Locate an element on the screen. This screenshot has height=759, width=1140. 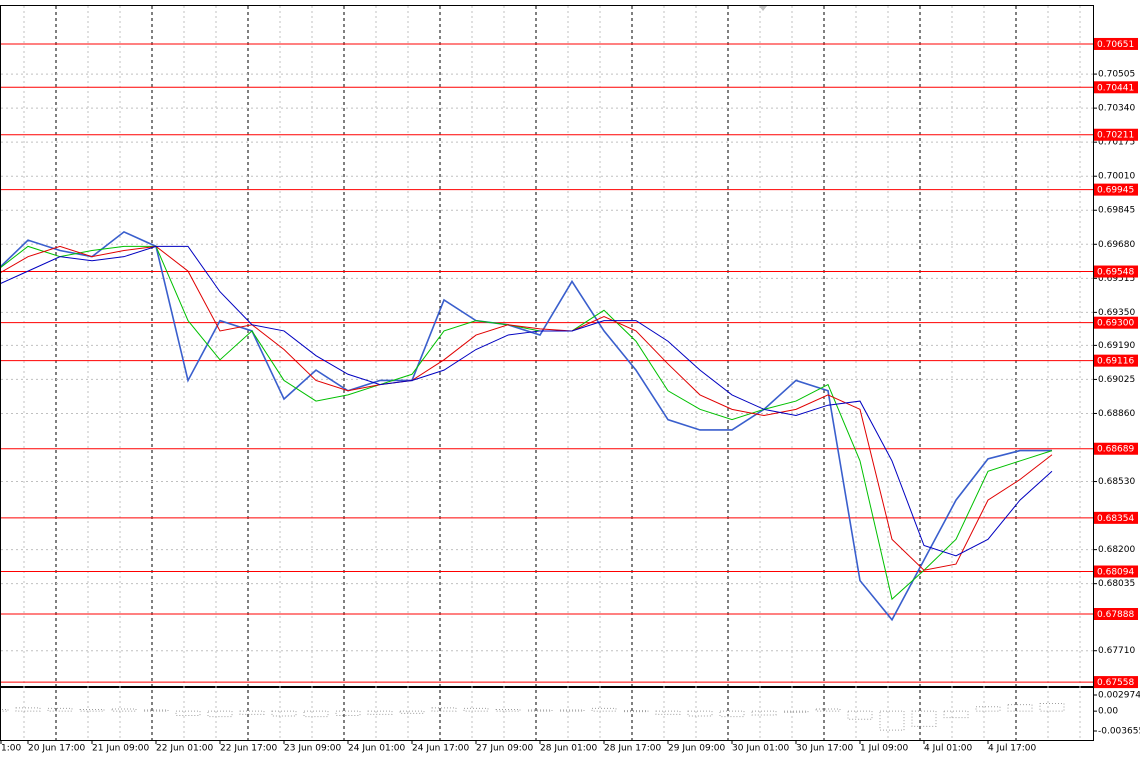
y-tick-label: 0.00 is located at coordinates (1108, 712).